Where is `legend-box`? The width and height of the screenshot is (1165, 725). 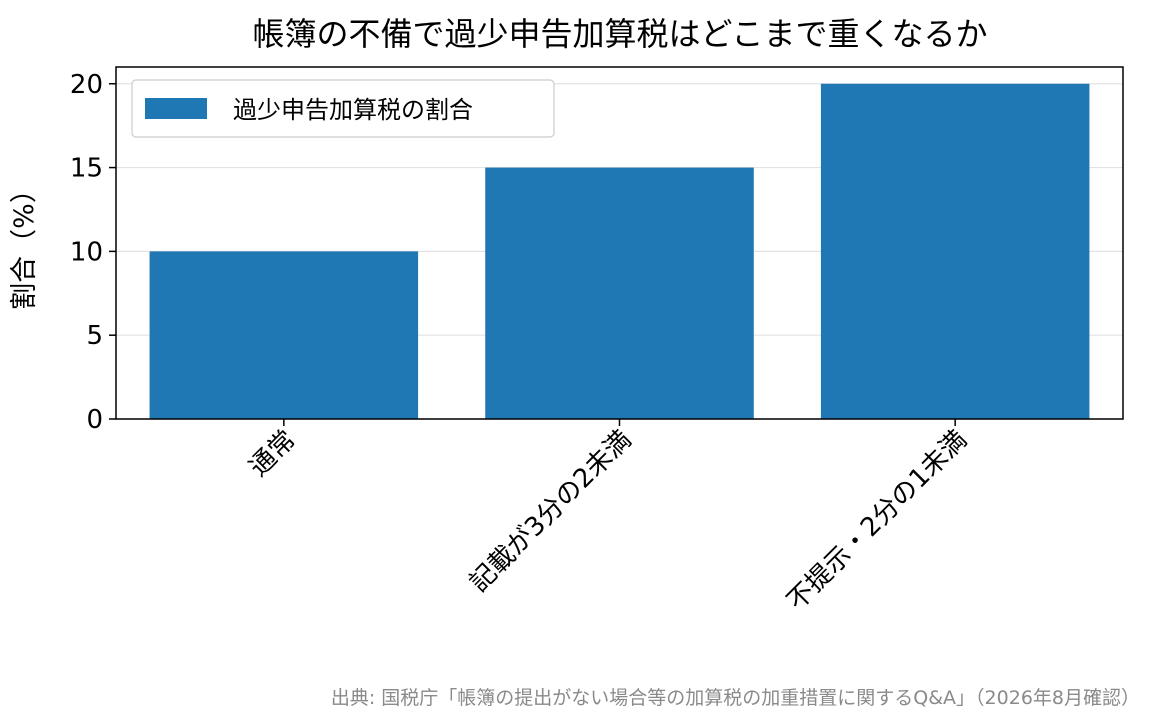 legend-box is located at coordinates (343, 108).